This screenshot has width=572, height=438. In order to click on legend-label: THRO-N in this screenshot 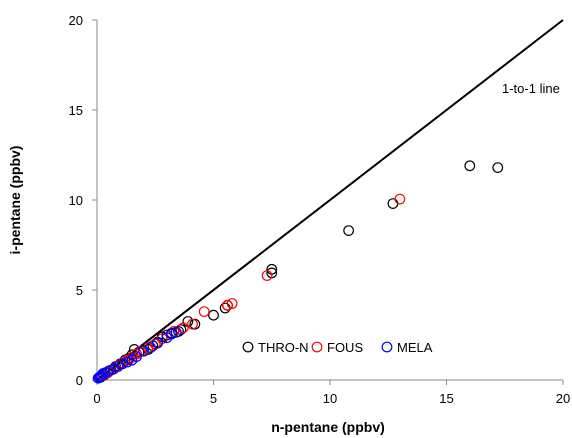, I will do `click(283, 347)`.